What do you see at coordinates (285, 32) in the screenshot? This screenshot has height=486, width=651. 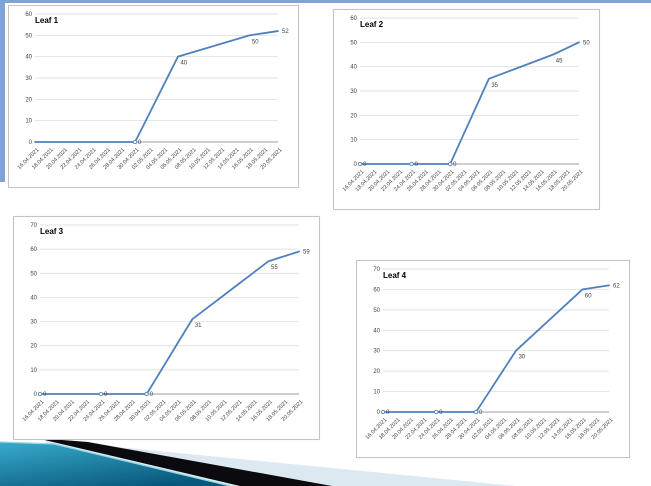 I see `data-point-label: 52` at bounding box center [285, 32].